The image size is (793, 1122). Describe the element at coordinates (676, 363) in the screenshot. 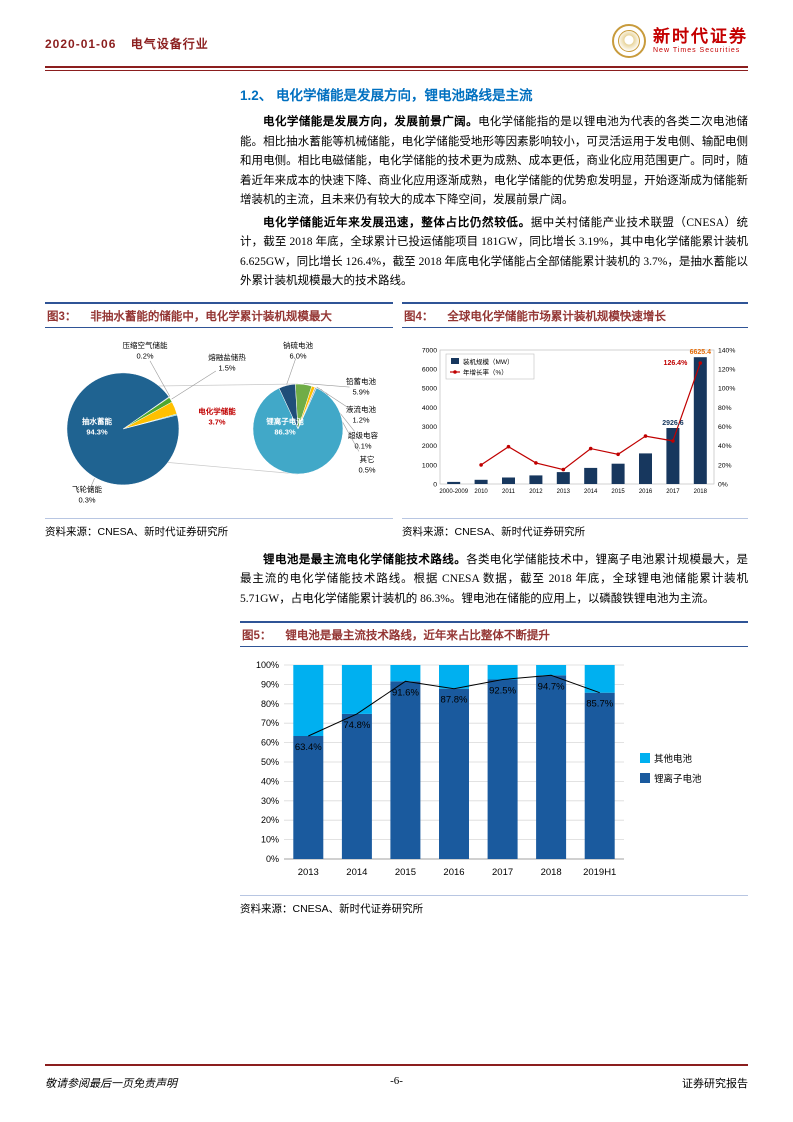

I see `svg-text: 126.4%` at that location.